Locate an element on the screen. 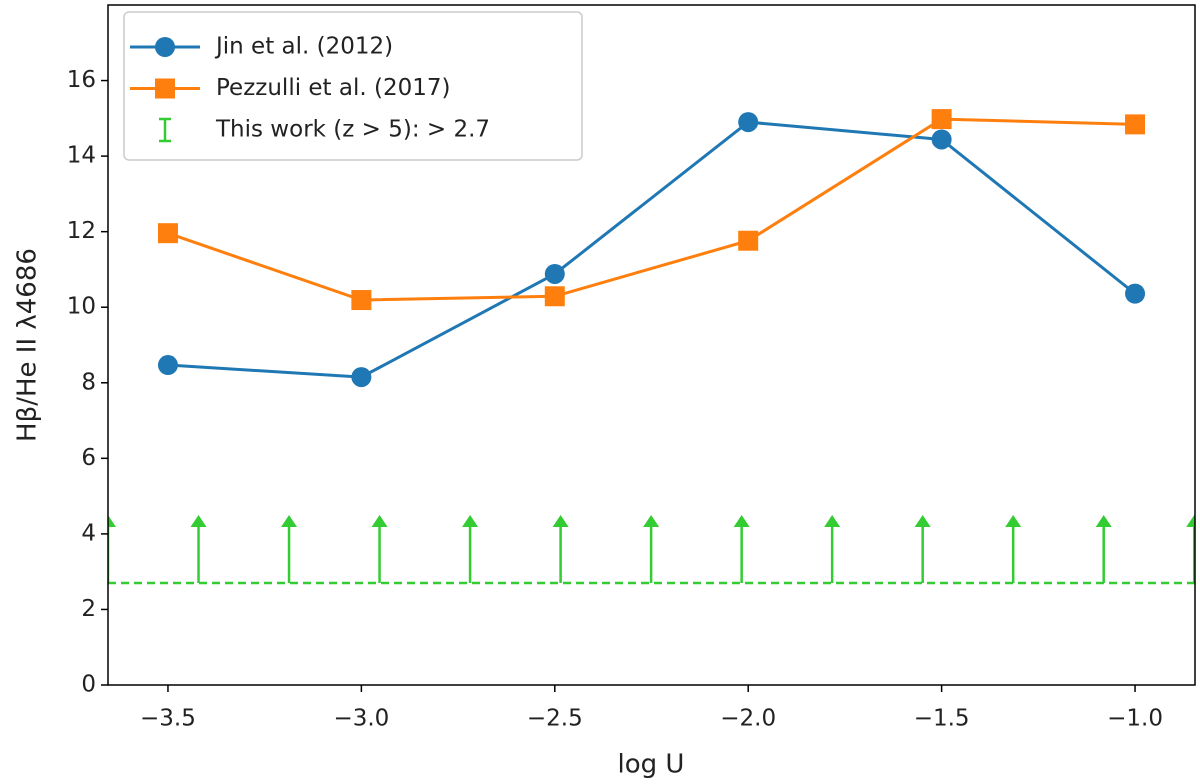 This screenshot has width=1200, height=784. y-tick-label: 16 is located at coordinates (81, 80).